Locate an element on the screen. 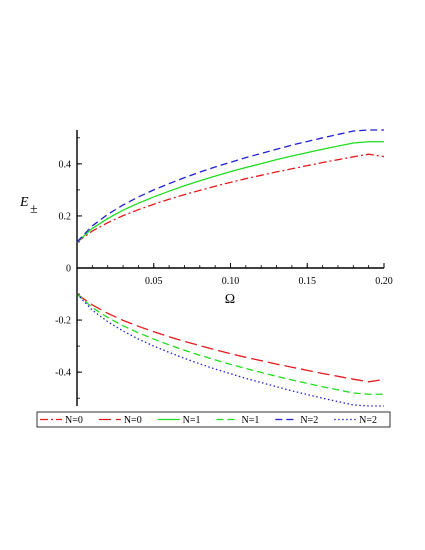 Image resolution: width=425 pixels, height=550 pixels. y-tick-label: 0.4 is located at coordinates (65, 164).